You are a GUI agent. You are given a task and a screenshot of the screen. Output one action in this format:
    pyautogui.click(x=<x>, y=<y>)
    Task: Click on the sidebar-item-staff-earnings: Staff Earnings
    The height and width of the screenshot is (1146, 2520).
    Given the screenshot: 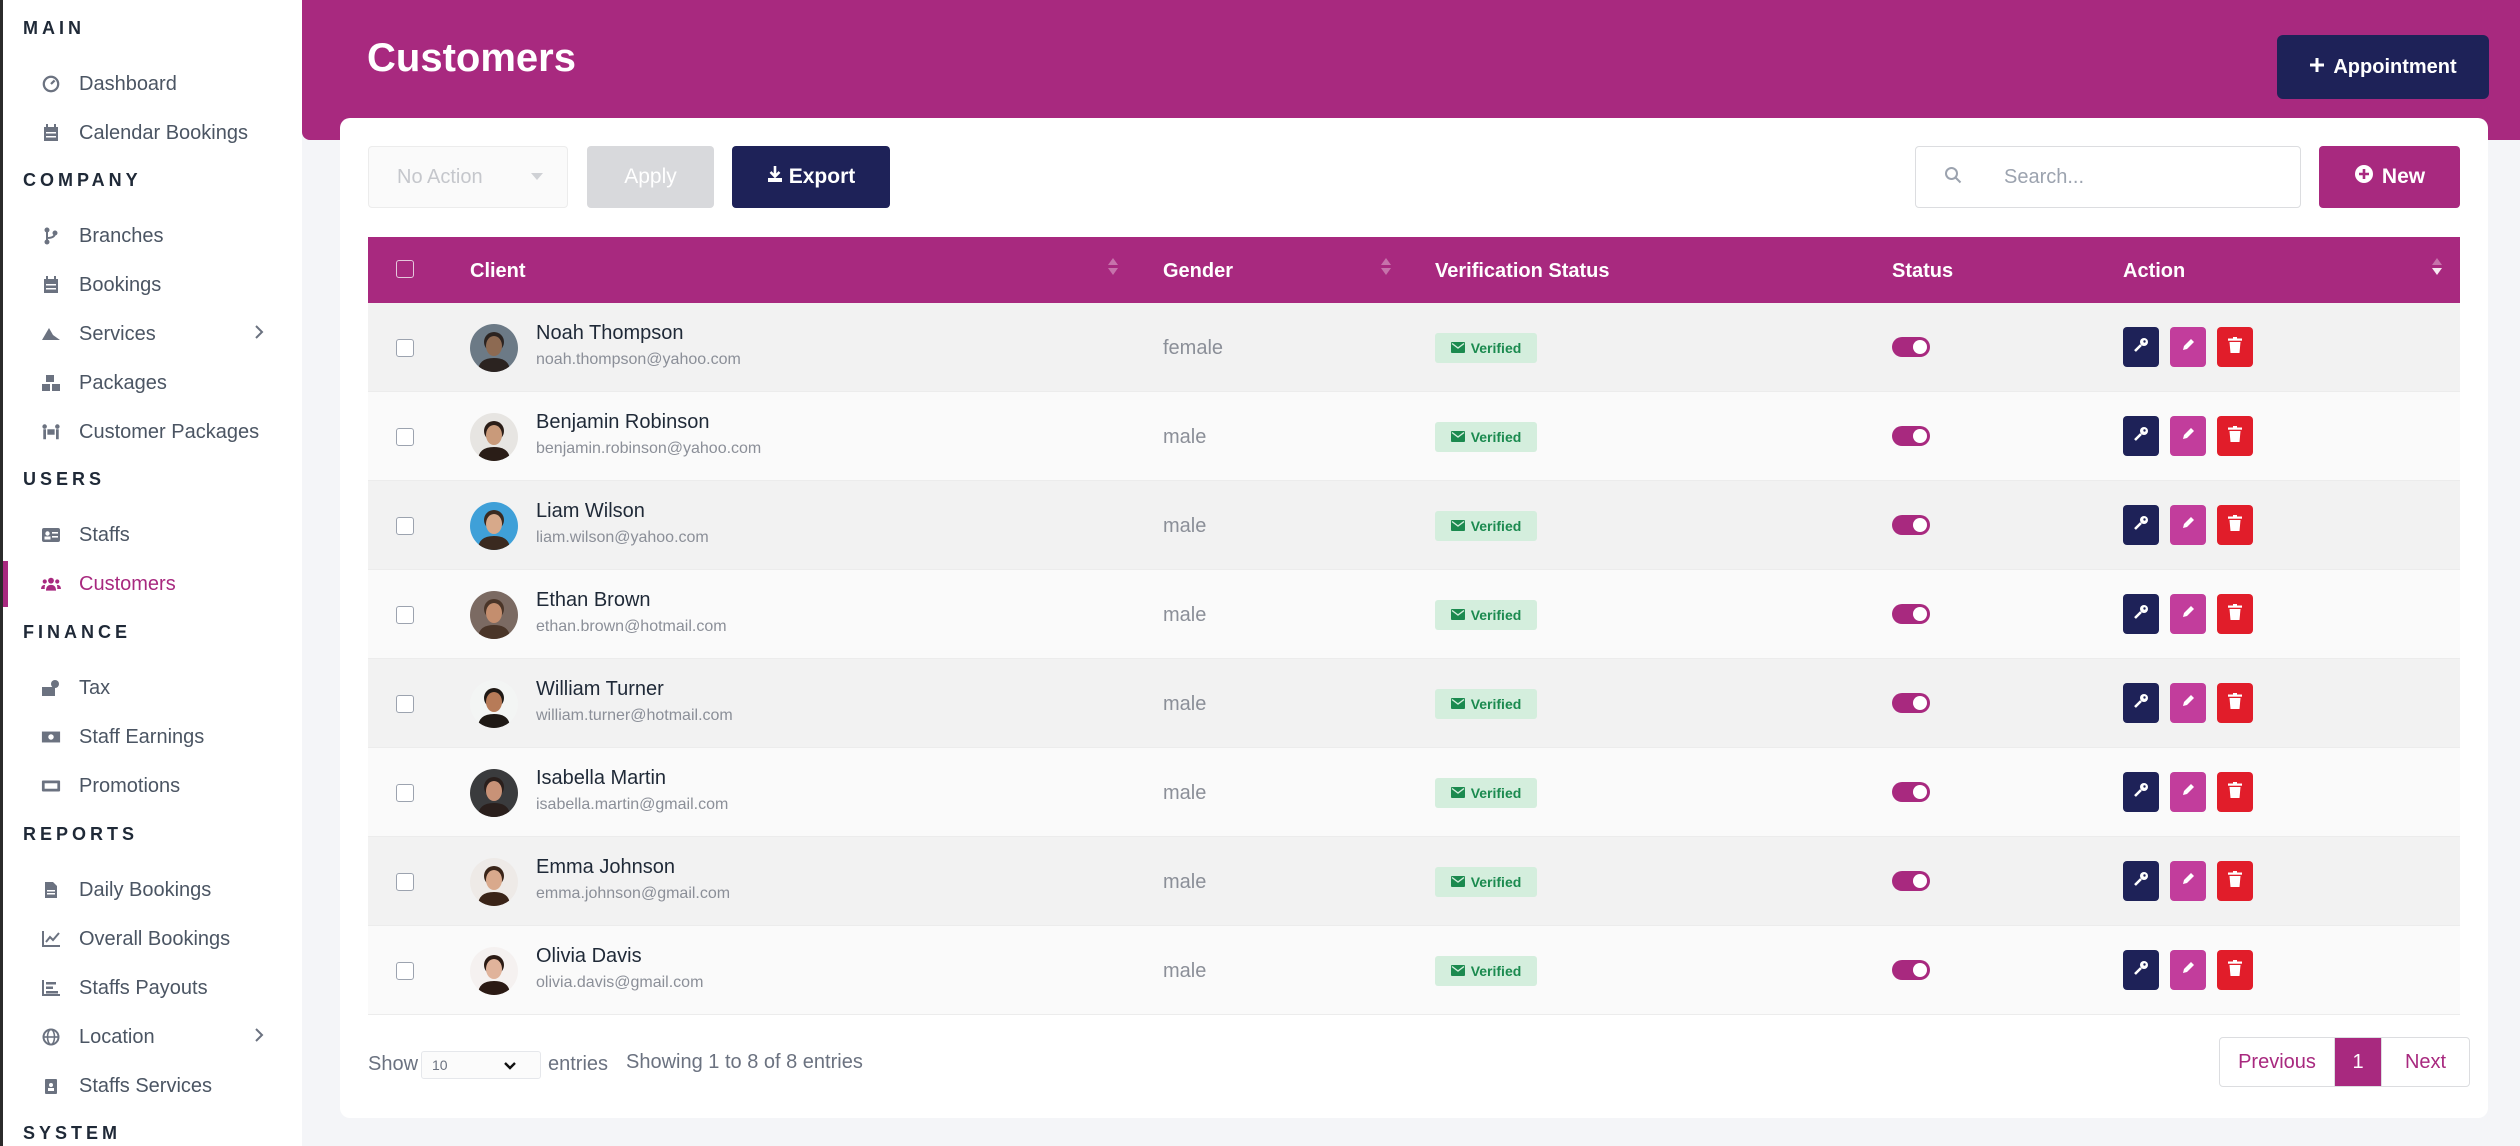 What is the action you would take?
    pyautogui.click(x=154, y=737)
    